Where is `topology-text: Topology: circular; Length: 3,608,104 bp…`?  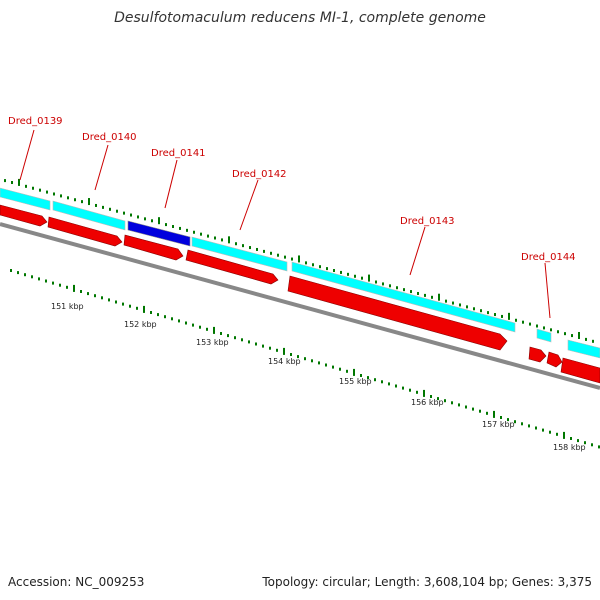 topology-text: Topology: circular; Length: 3,608,104 bp… is located at coordinates (426, 582).